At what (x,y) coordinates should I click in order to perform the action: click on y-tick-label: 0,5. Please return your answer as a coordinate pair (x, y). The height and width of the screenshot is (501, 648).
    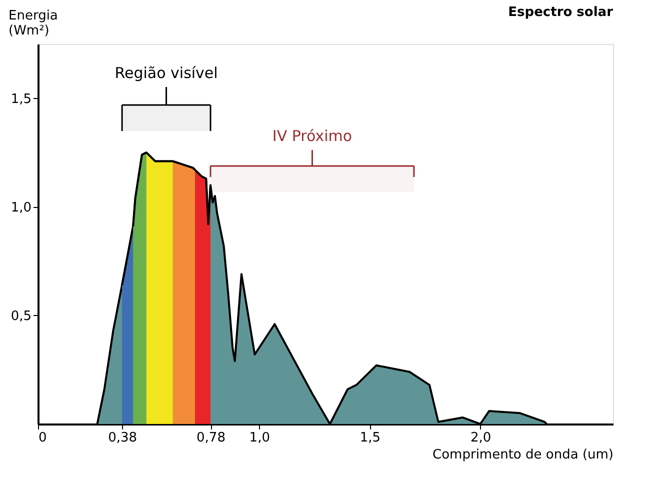
    Looking at the image, I should click on (21, 316).